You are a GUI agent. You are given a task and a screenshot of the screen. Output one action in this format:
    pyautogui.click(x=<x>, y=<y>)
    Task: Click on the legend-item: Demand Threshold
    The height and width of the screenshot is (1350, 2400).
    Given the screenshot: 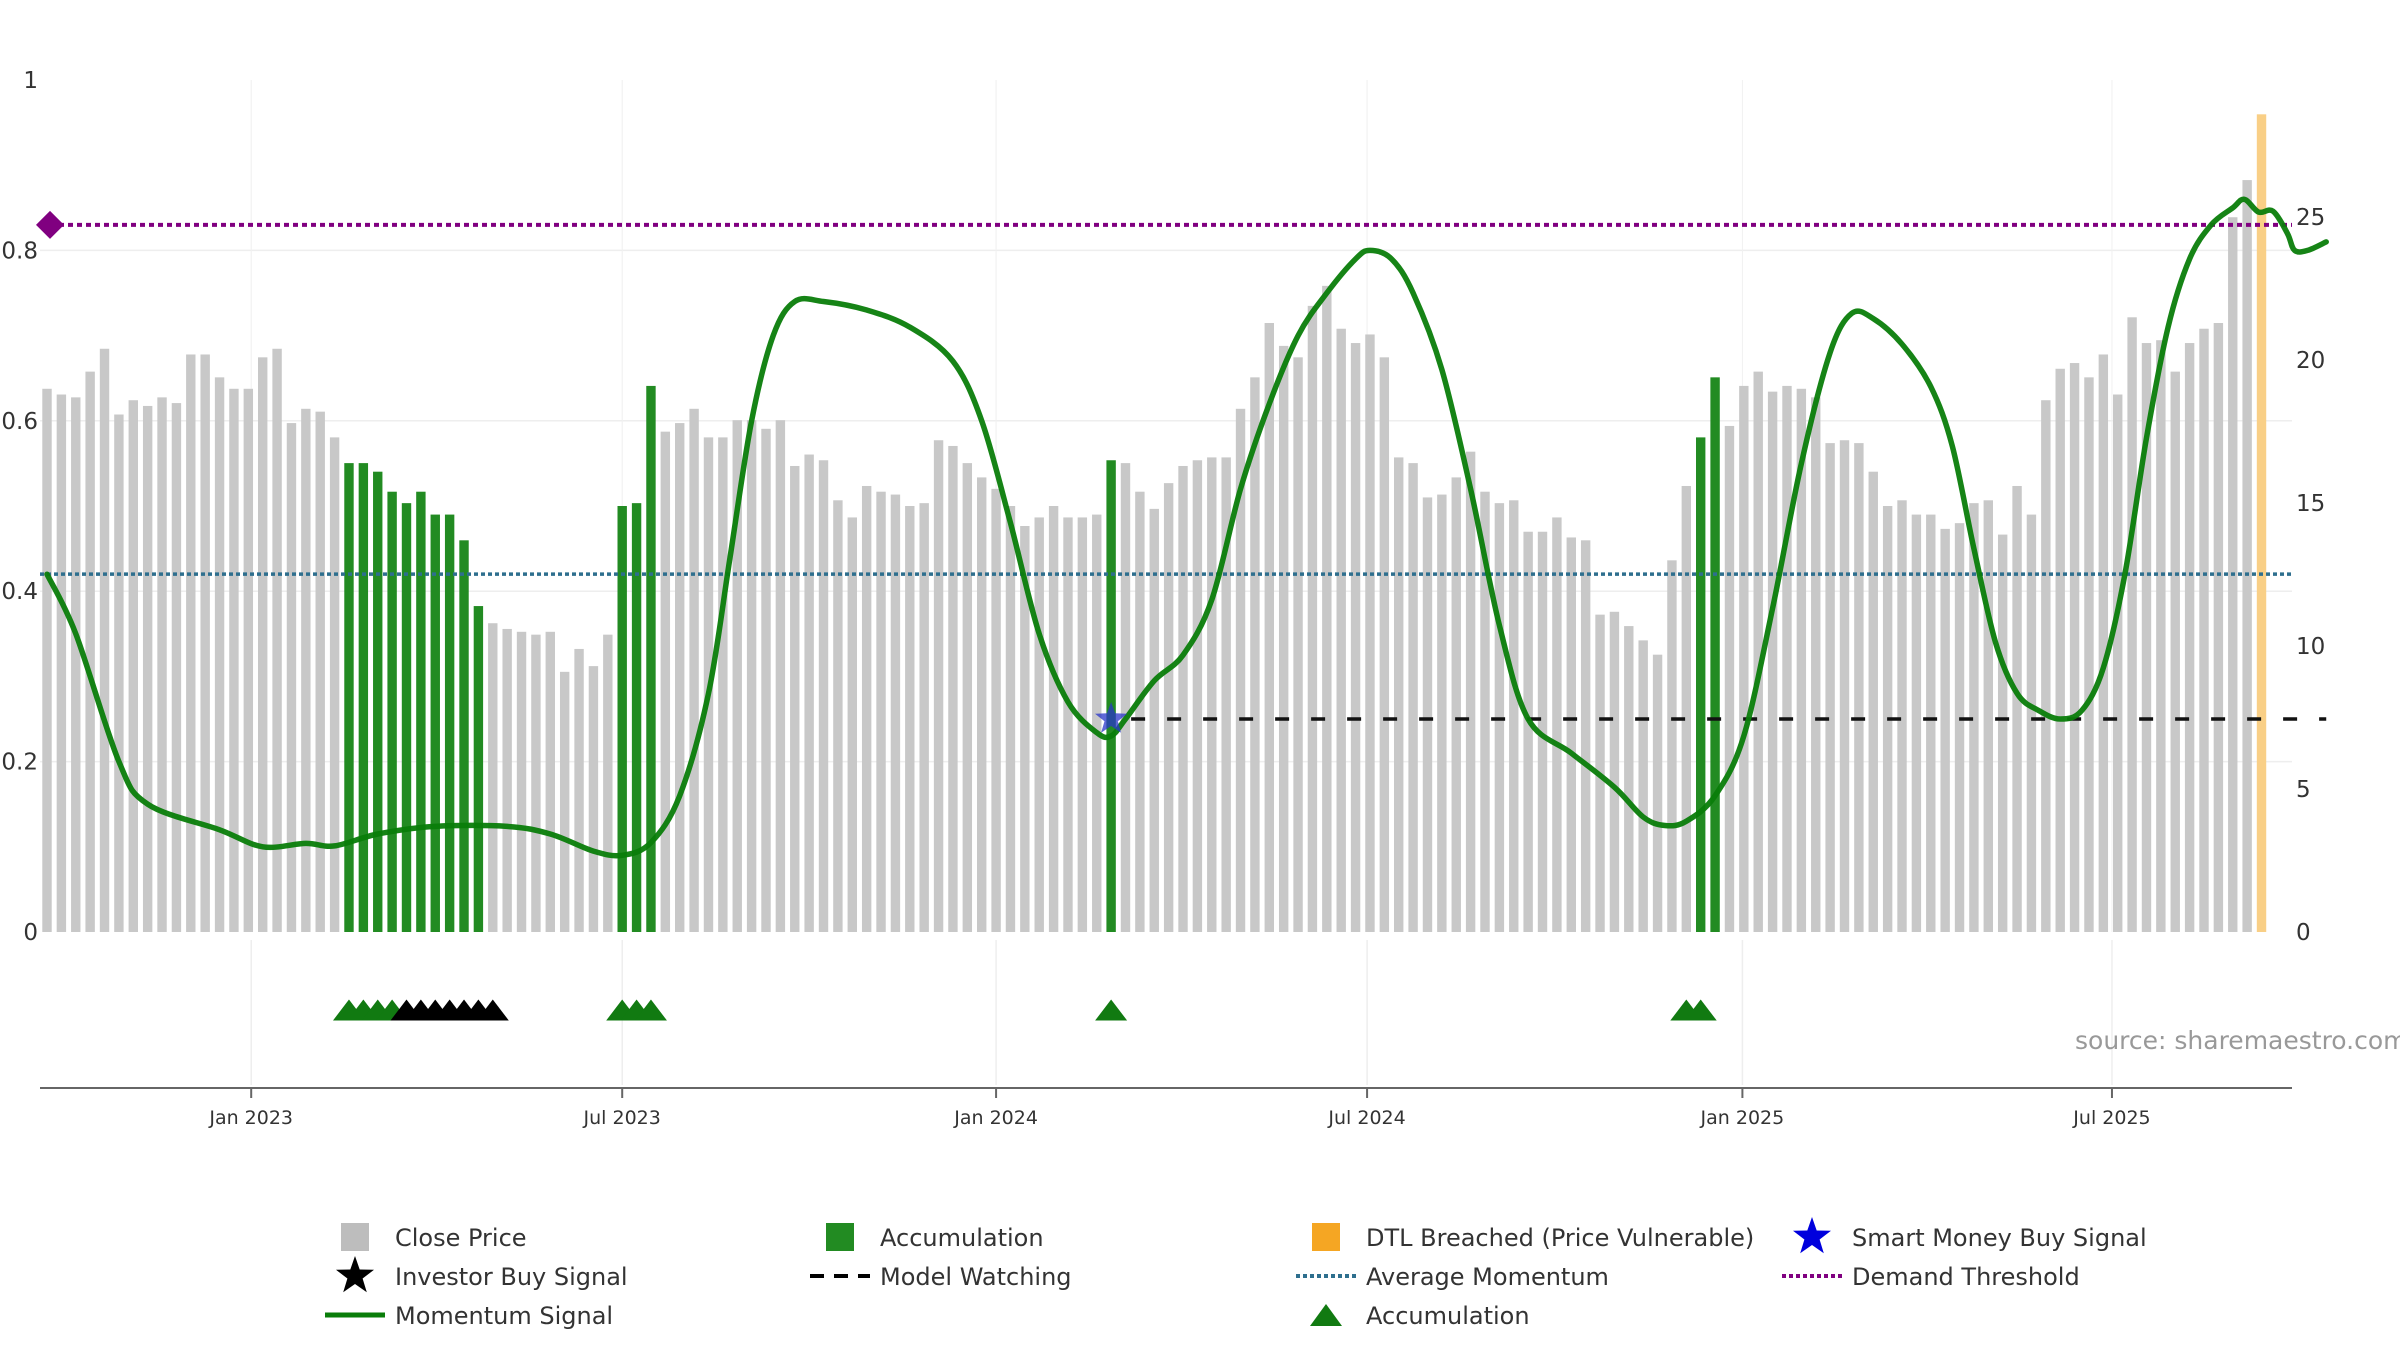 What is the action you would take?
    pyautogui.click(x=1931, y=1277)
    